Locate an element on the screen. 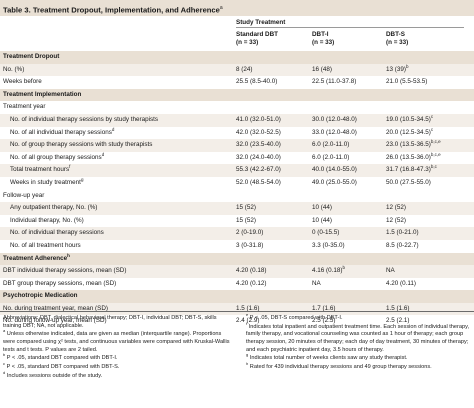  cell-dbt-s: 20.0 (12.5-34.5)c is located at coordinates (409, 133).